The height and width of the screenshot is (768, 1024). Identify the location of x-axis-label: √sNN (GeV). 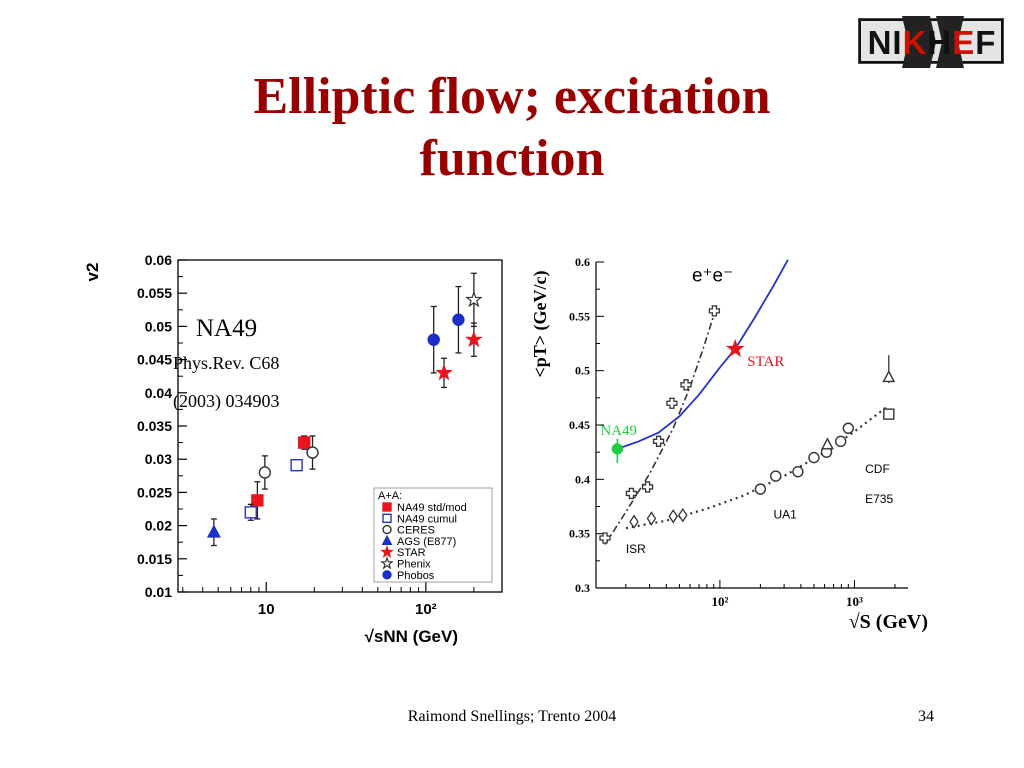
(411, 636).